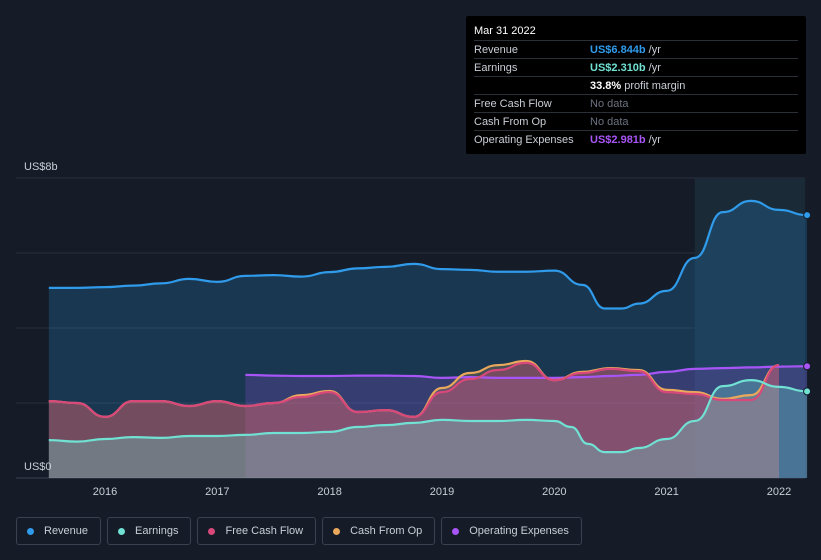  Describe the element at coordinates (105, 492) in the screenshot. I see `x-tick-label: 2016` at that location.